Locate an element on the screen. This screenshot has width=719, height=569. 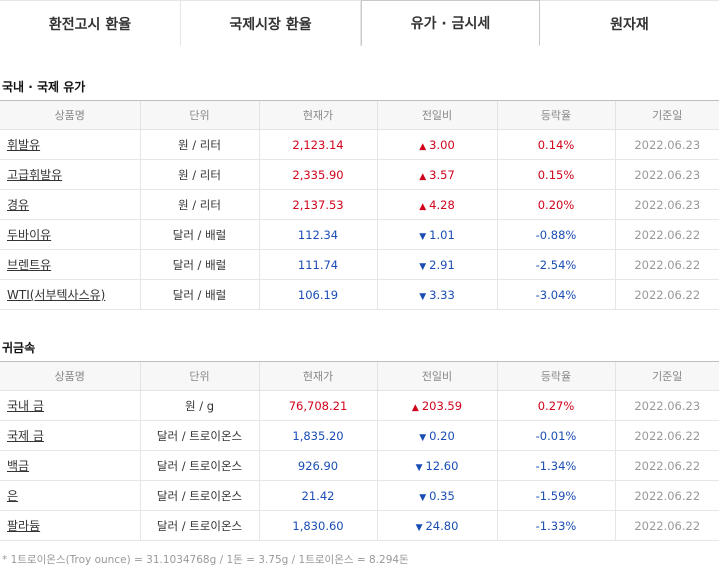
tab-oil-gold: 유가 · 금시세 is located at coordinates (450, 23).